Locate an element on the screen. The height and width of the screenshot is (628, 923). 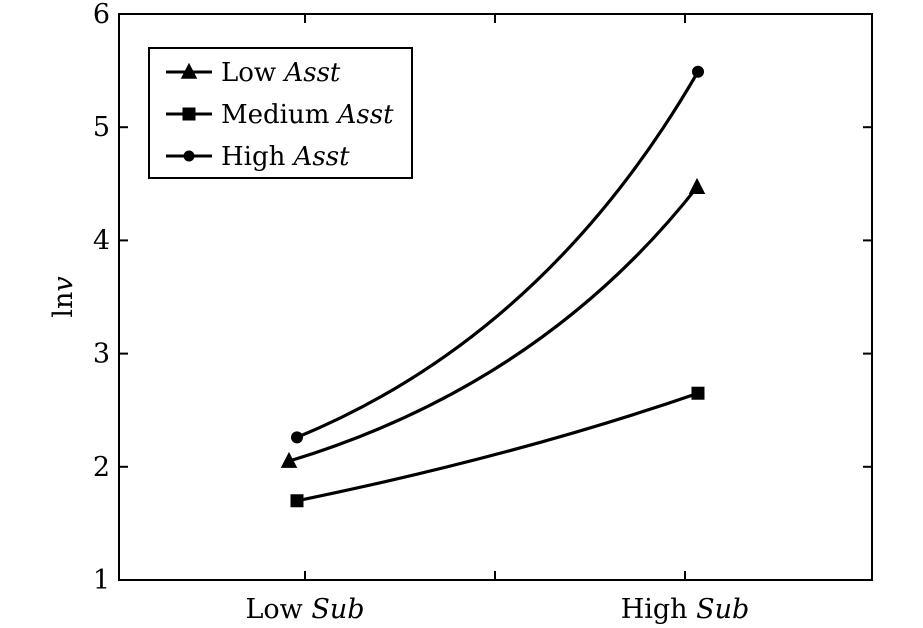
y-axis-label-plain: ln is located at coordinates (63, 305).